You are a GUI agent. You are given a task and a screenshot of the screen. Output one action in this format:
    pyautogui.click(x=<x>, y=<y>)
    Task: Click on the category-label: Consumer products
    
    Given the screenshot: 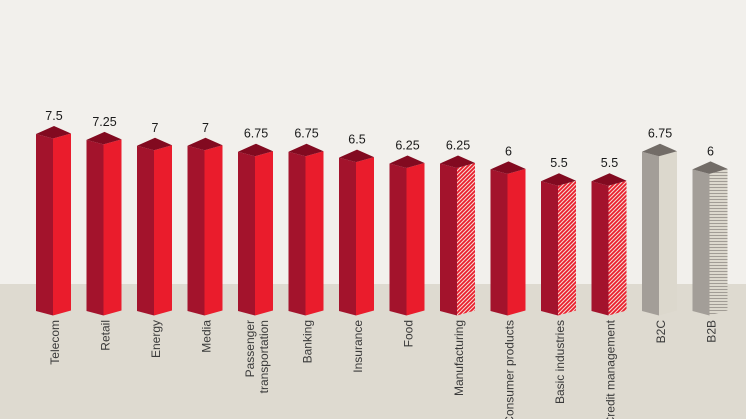 What is the action you would take?
    pyautogui.click(x=510, y=369)
    